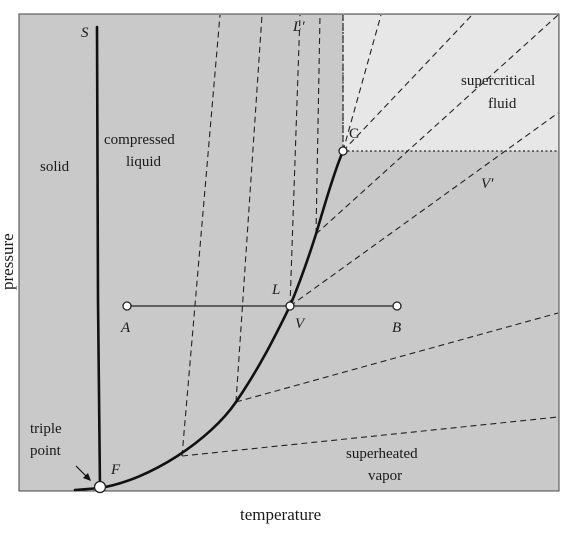 The height and width of the screenshot is (534, 576). What do you see at coordinates (290, 306) in the screenshot?
I see `point-L-V` at bounding box center [290, 306].